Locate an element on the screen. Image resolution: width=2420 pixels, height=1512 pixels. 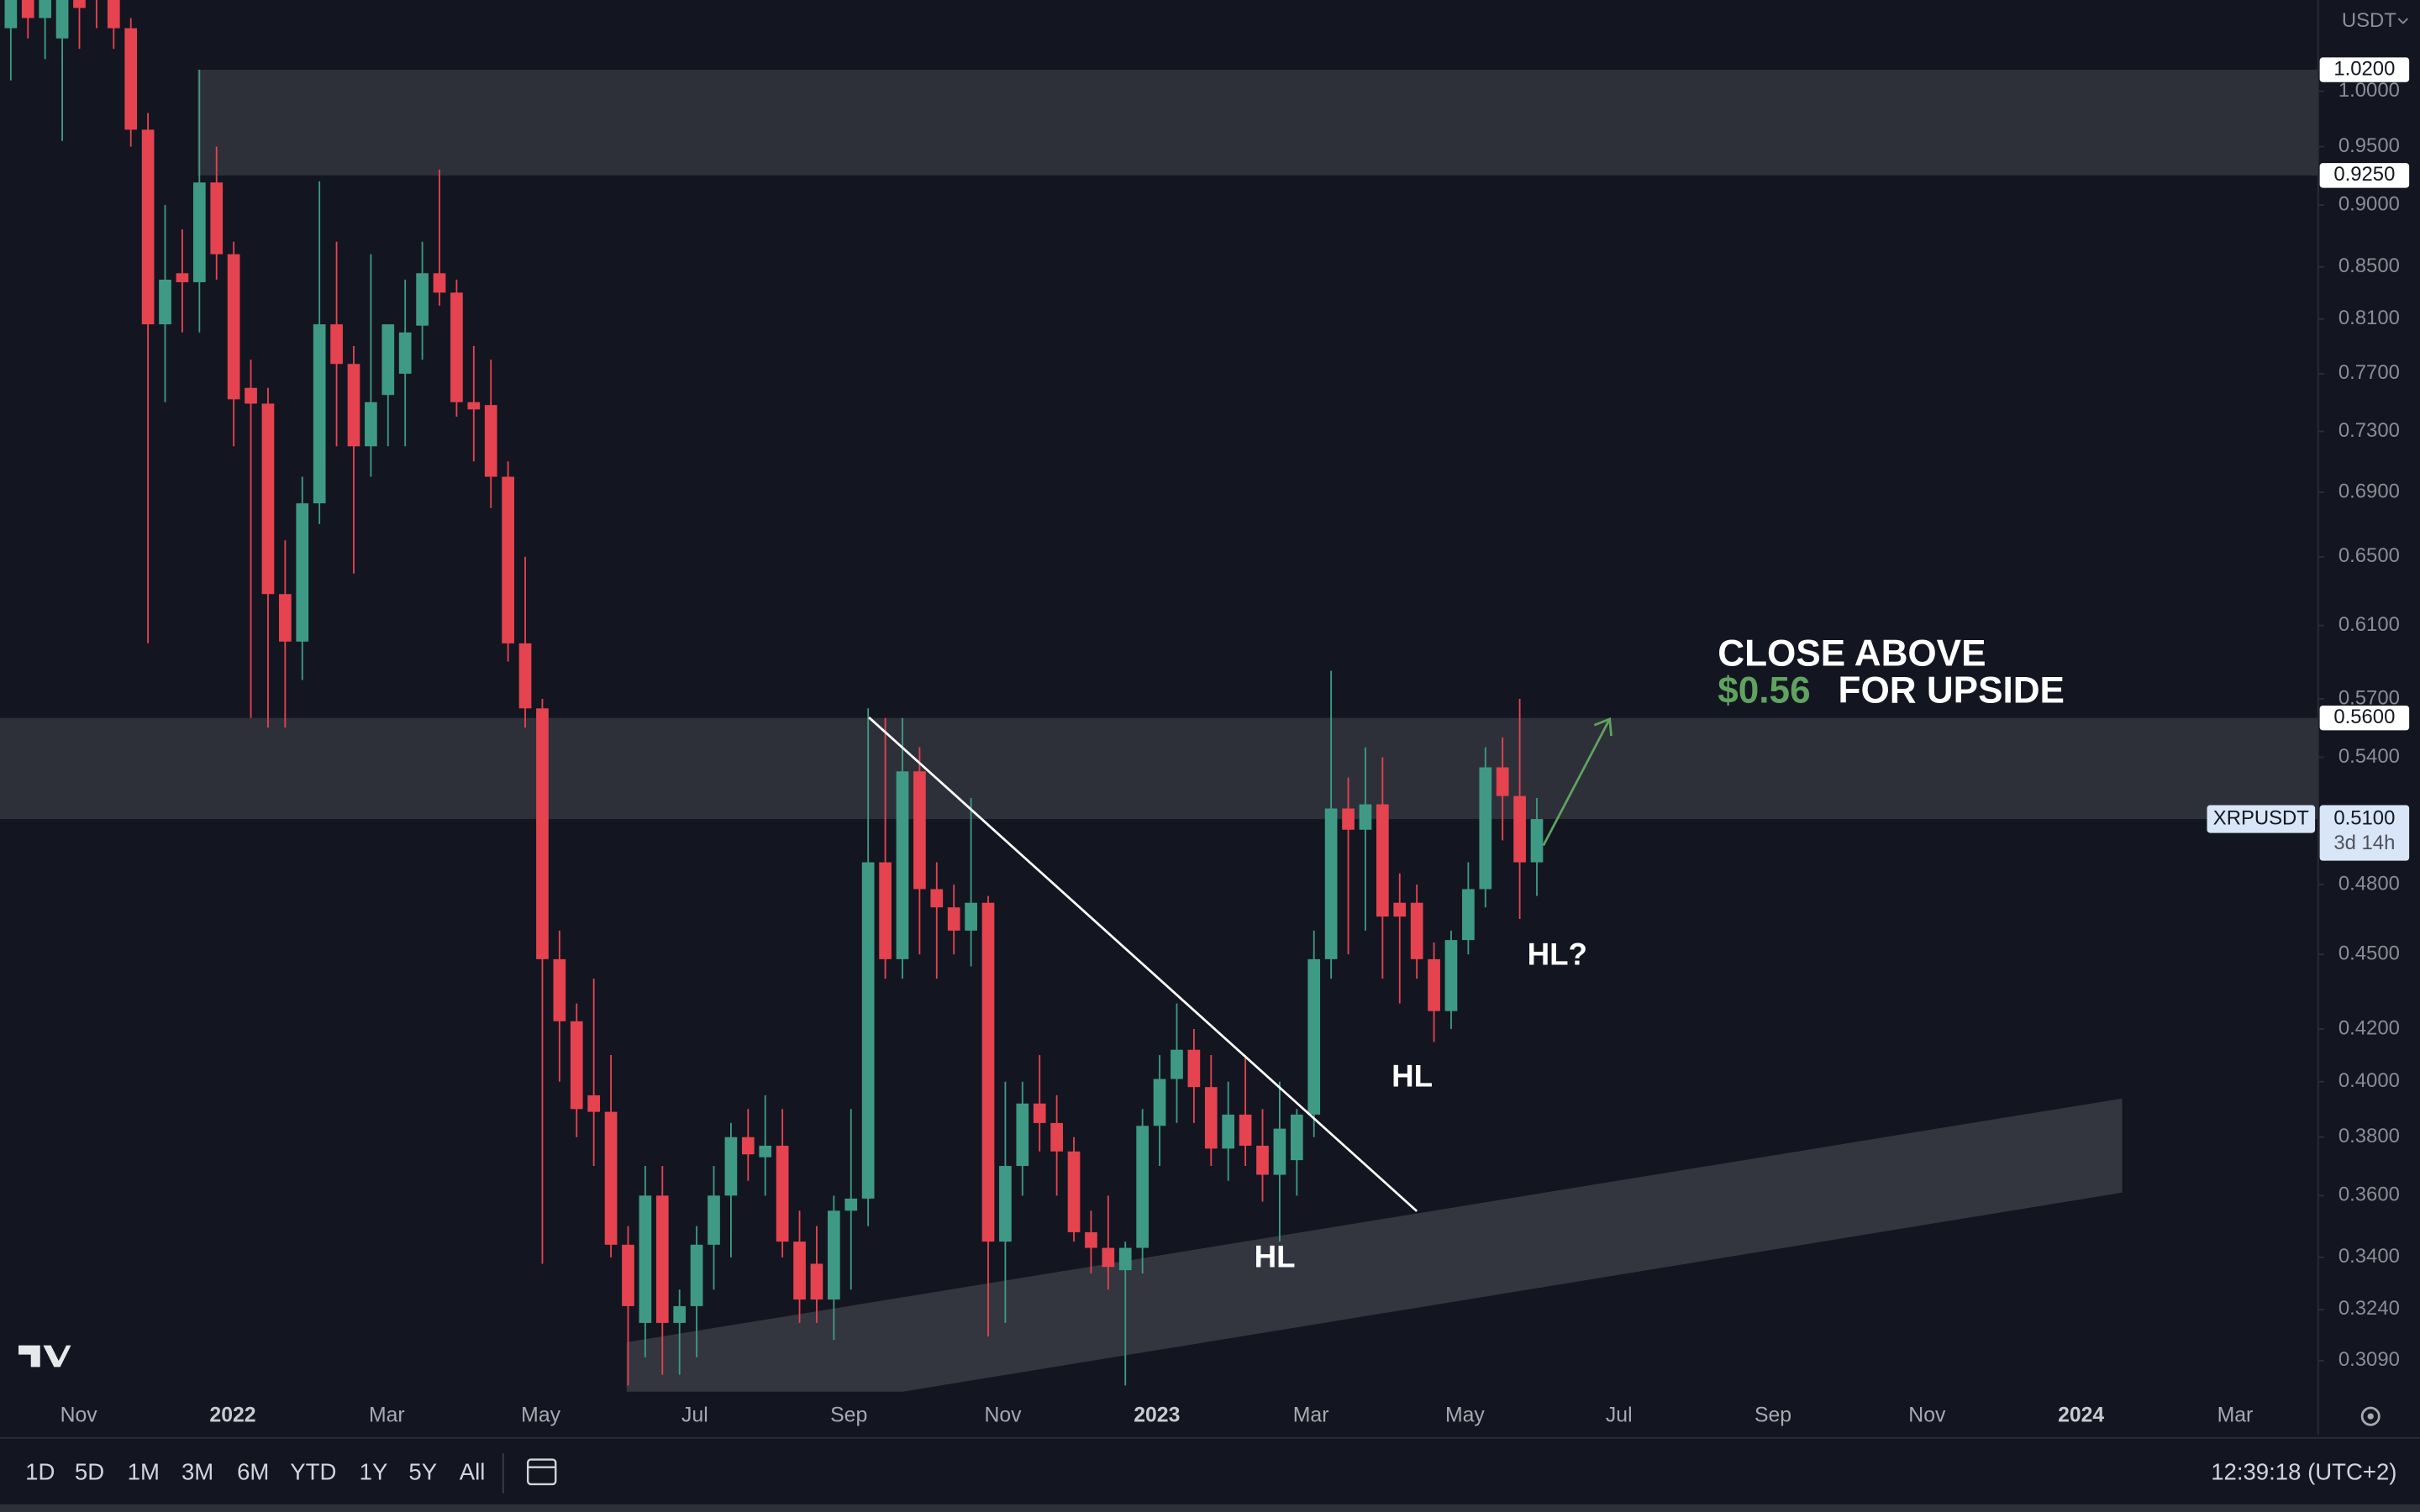
hl-label: HL is located at coordinates (1275, 1256).